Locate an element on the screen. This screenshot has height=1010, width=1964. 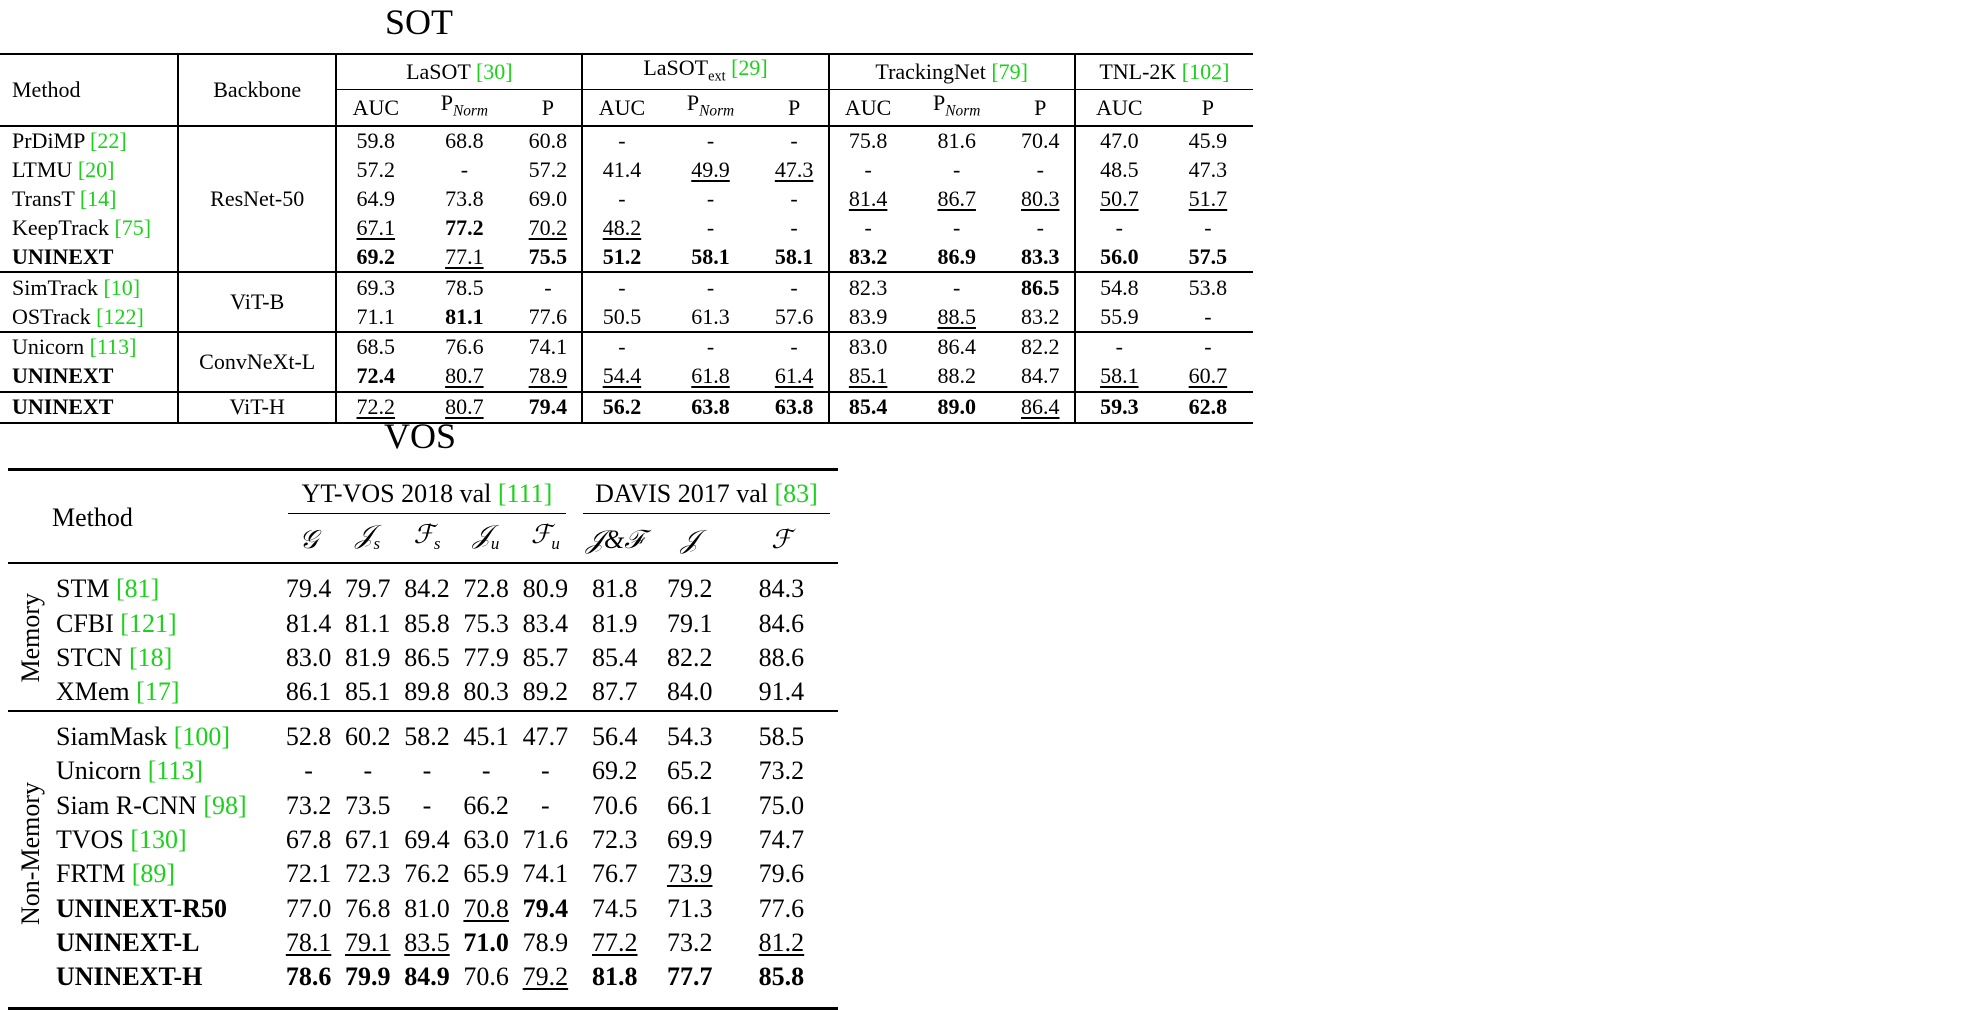
sot-value-cell: 68.8 is located at coordinates (464, 141).